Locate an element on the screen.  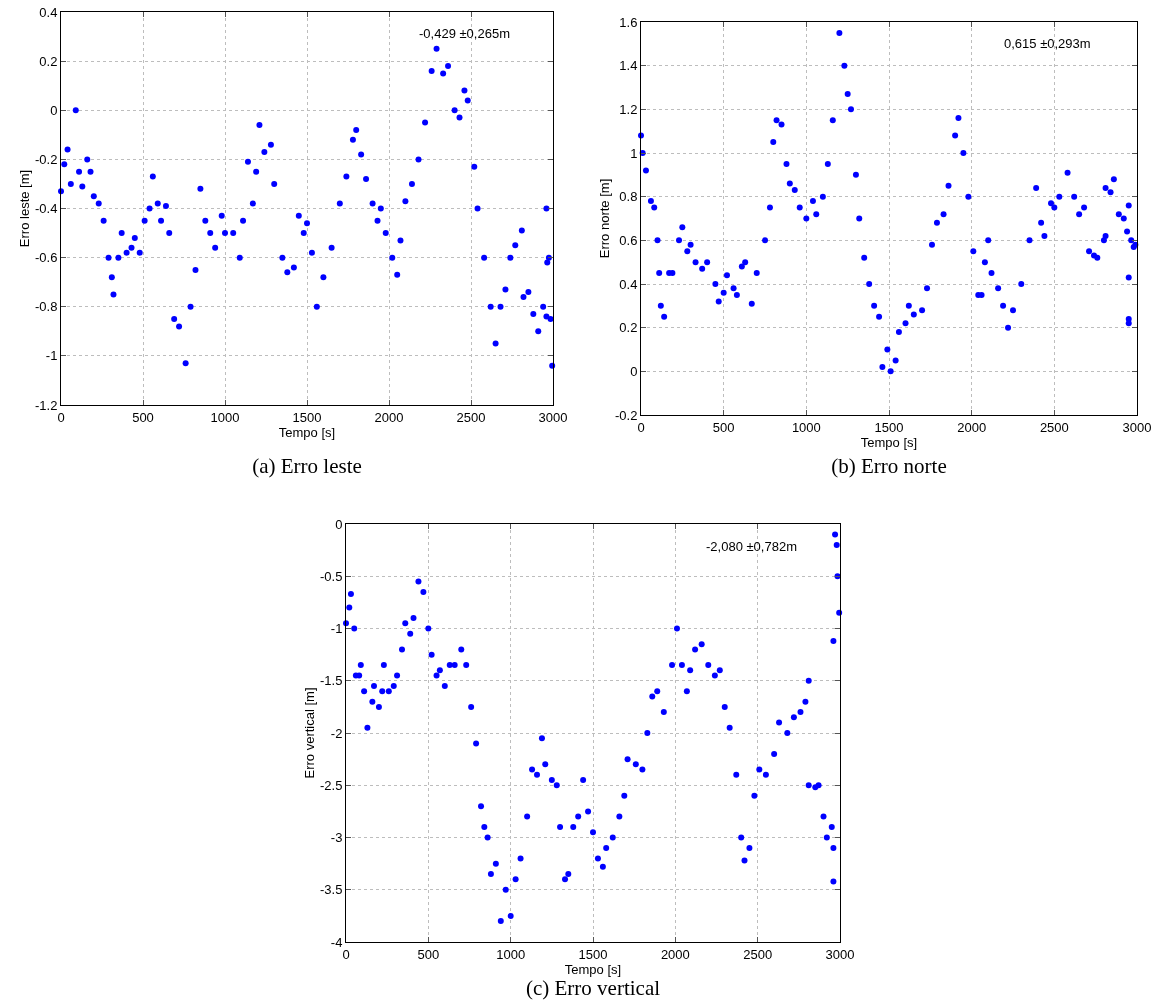
y-tick-label: 1.4 is located at coordinates (628, 66).